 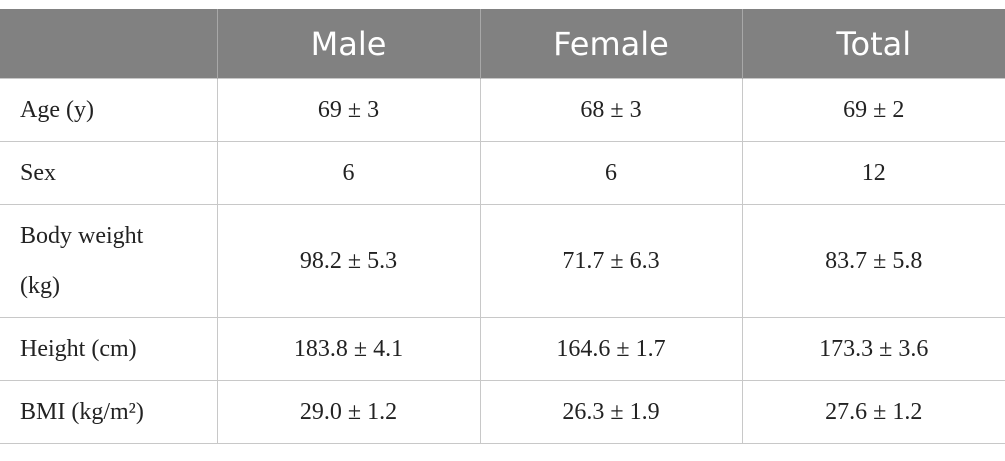 I want to click on table-cell: 68 ± 3, so click(x=611, y=110).